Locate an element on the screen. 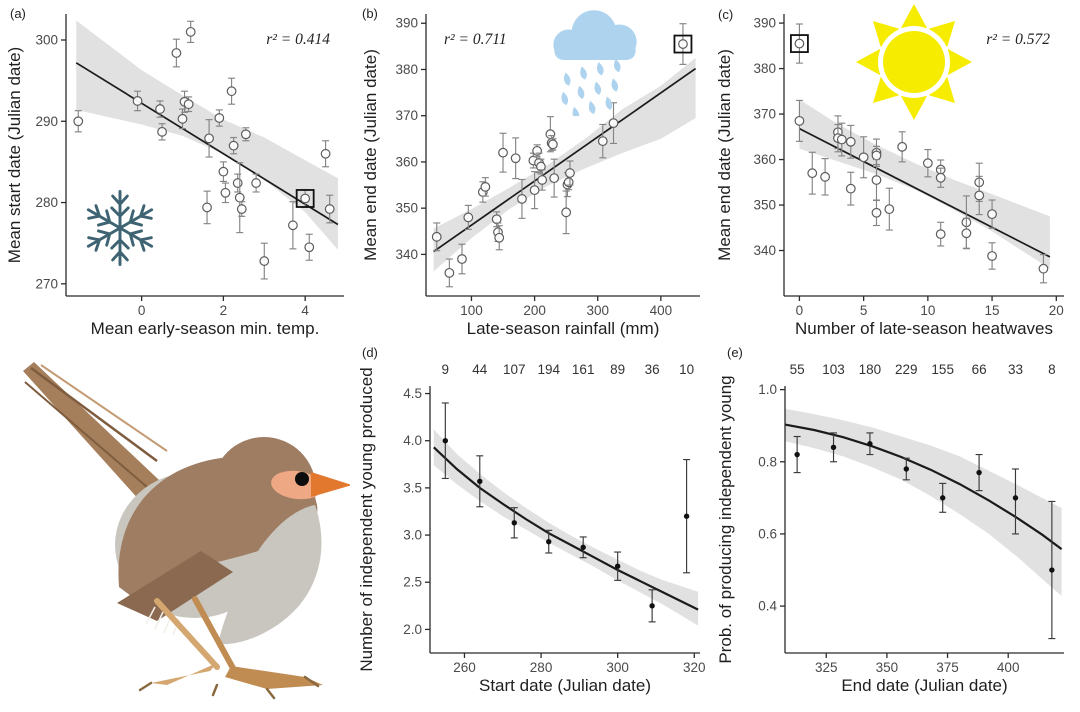 The height and width of the screenshot is (712, 1080). svg-text: 15 is located at coordinates (992, 310).